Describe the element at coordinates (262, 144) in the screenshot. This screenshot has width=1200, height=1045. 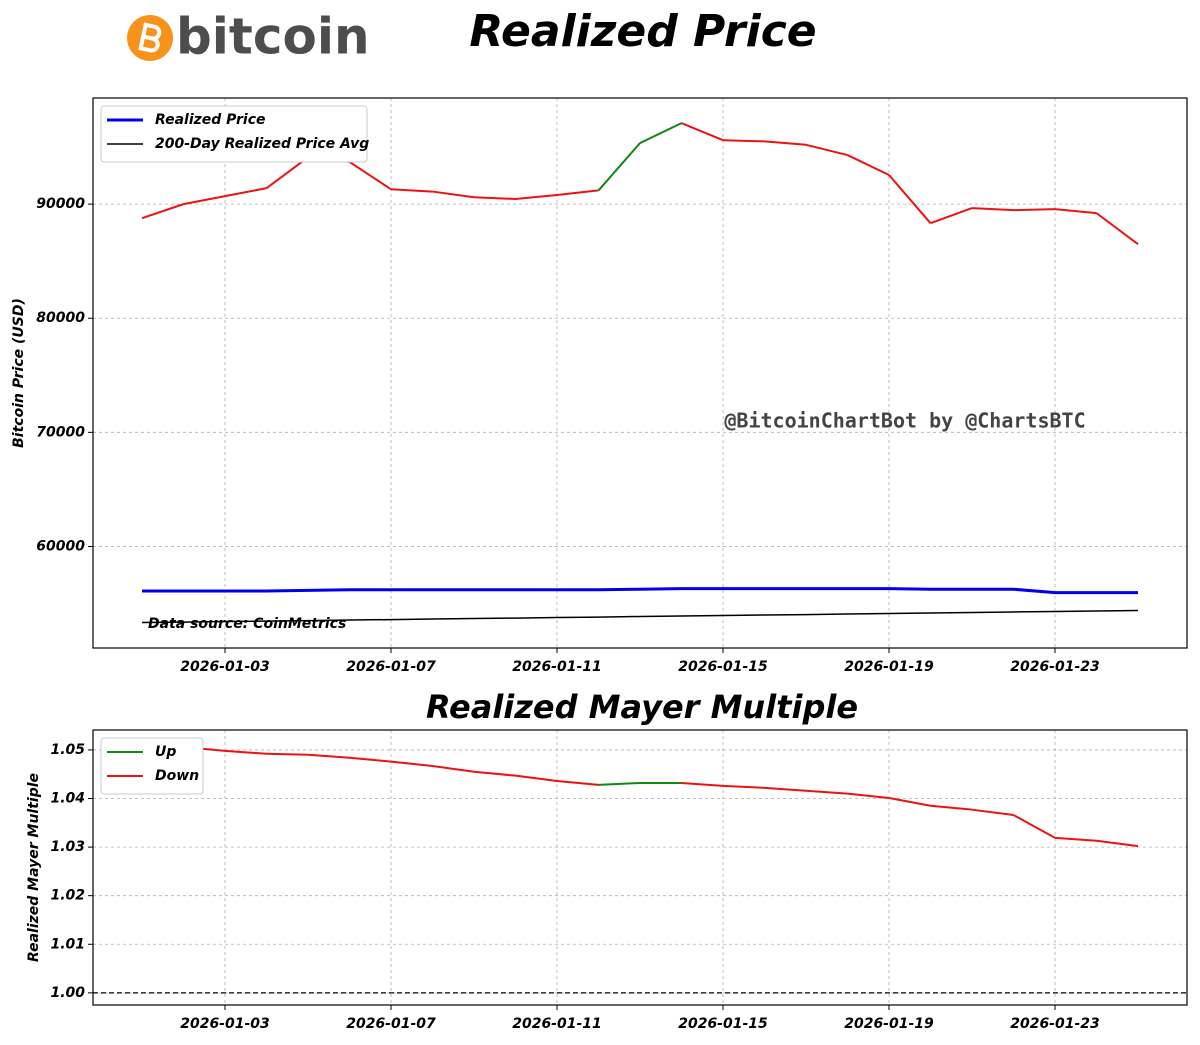
I see `legend-label: 200-Day Realized Price Avg` at that location.